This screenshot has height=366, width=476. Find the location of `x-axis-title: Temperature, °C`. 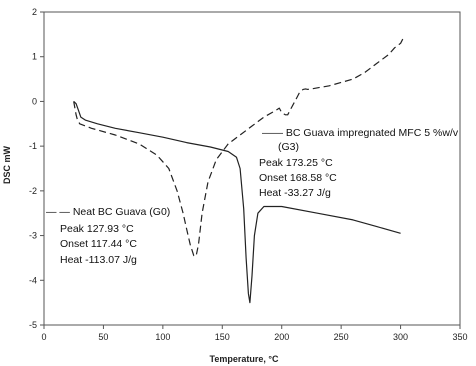

x-axis-title: Temperature, °C is located at coordinates (244, 359).